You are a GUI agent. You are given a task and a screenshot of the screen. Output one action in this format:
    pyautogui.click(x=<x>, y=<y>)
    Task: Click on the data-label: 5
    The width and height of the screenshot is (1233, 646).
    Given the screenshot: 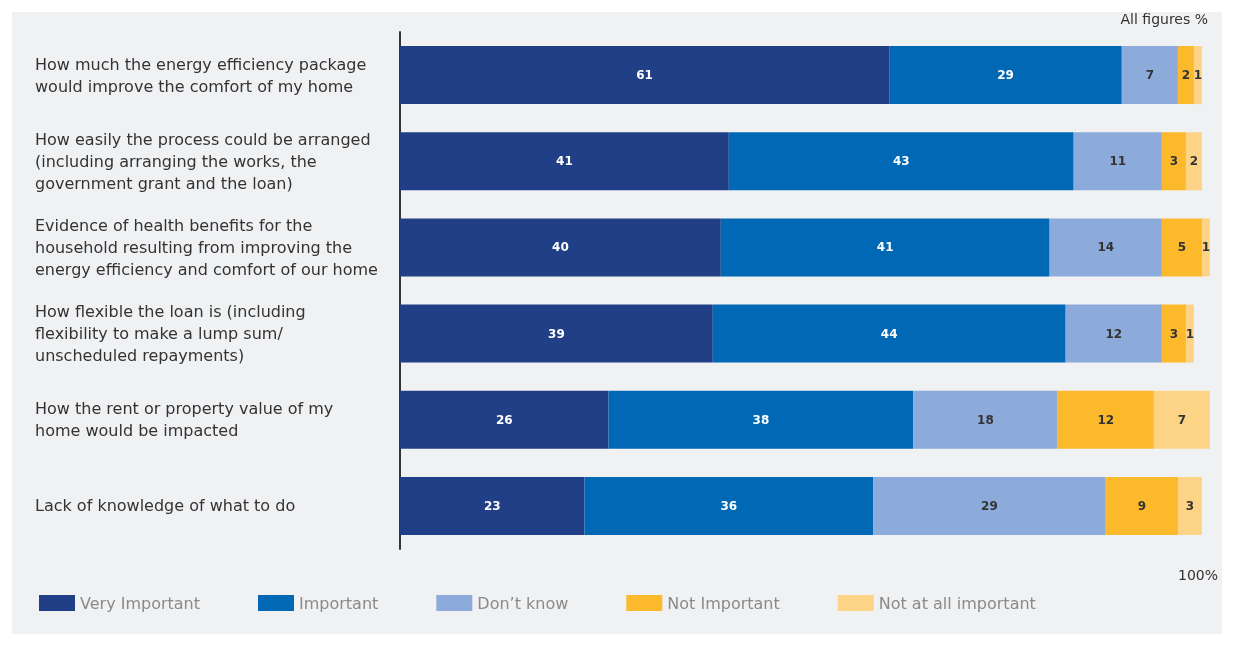 What is the action you would take?
    pyautogui.click(x=1182, y=247)
    